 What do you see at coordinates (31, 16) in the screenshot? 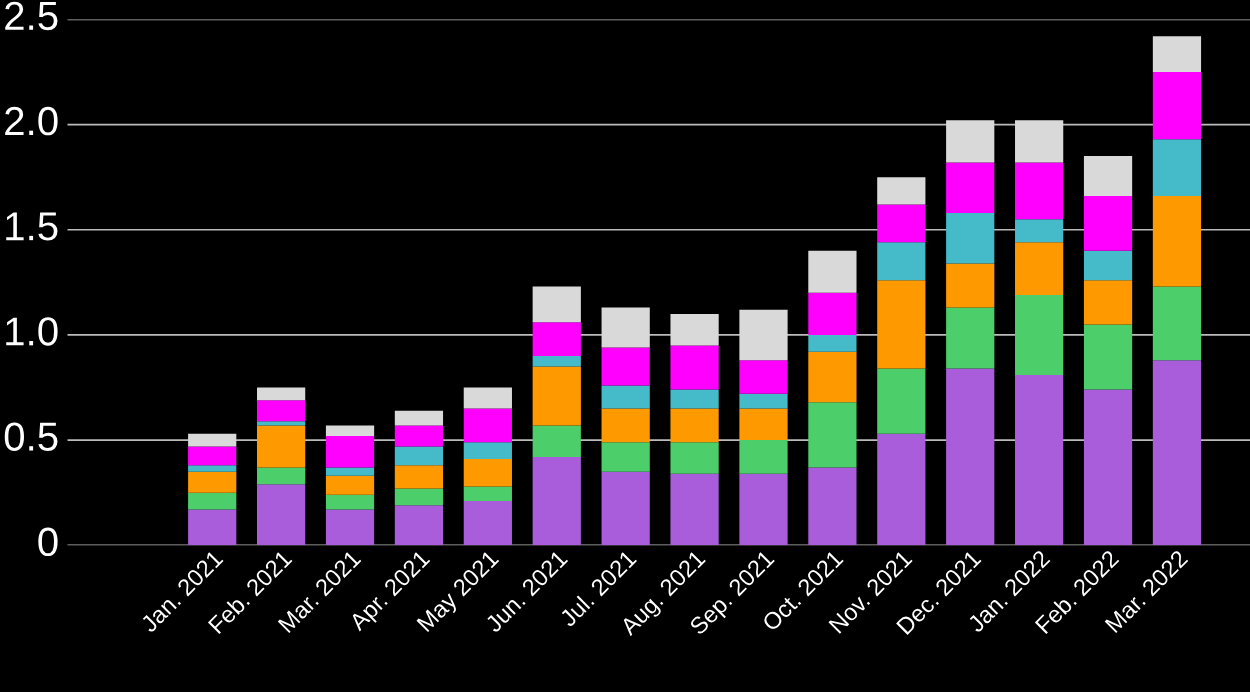
I see `y-tick-label: 2.5` at bounding box center [31, 16].